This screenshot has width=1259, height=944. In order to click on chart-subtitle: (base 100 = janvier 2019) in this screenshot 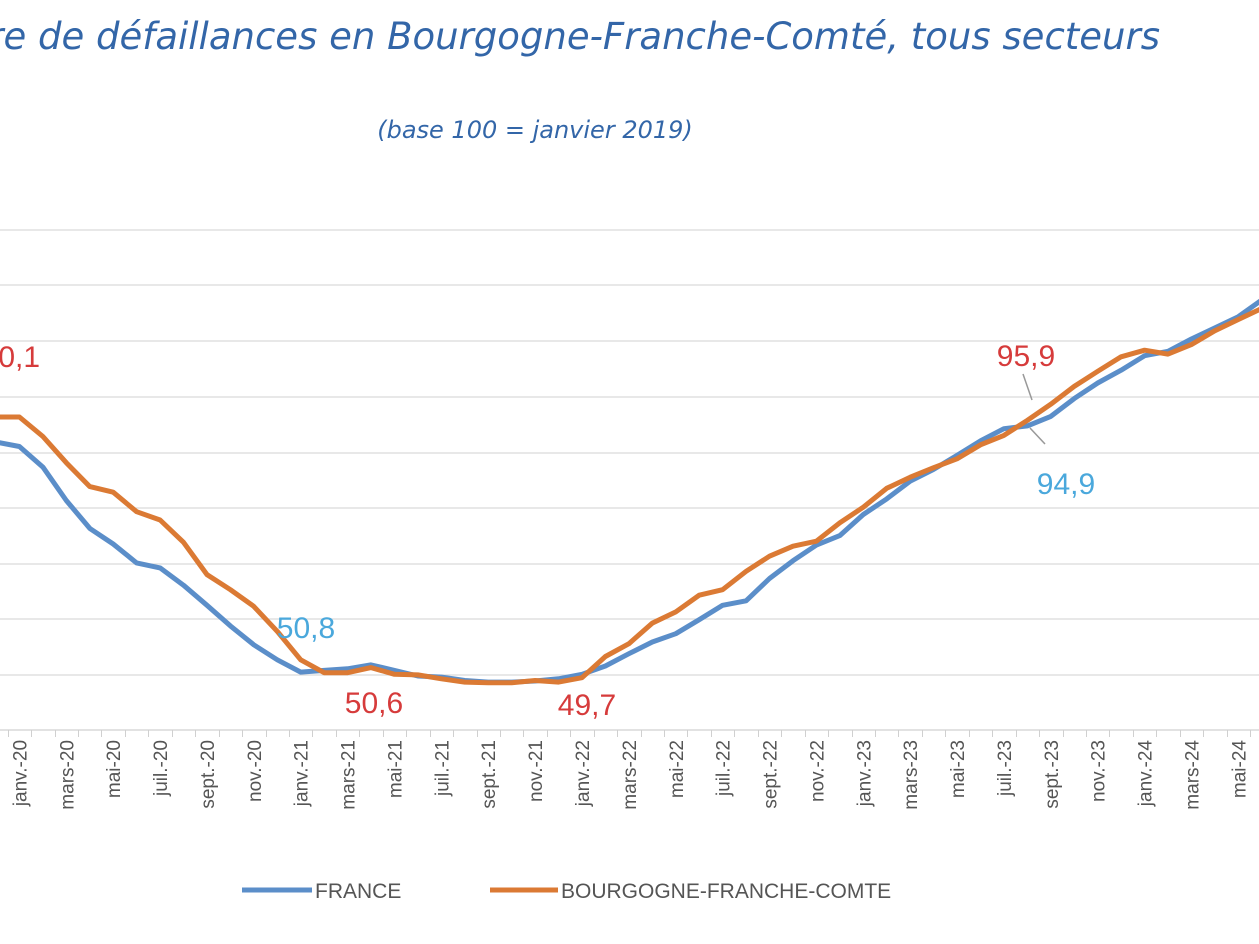, I will do `click(535, 130)`.